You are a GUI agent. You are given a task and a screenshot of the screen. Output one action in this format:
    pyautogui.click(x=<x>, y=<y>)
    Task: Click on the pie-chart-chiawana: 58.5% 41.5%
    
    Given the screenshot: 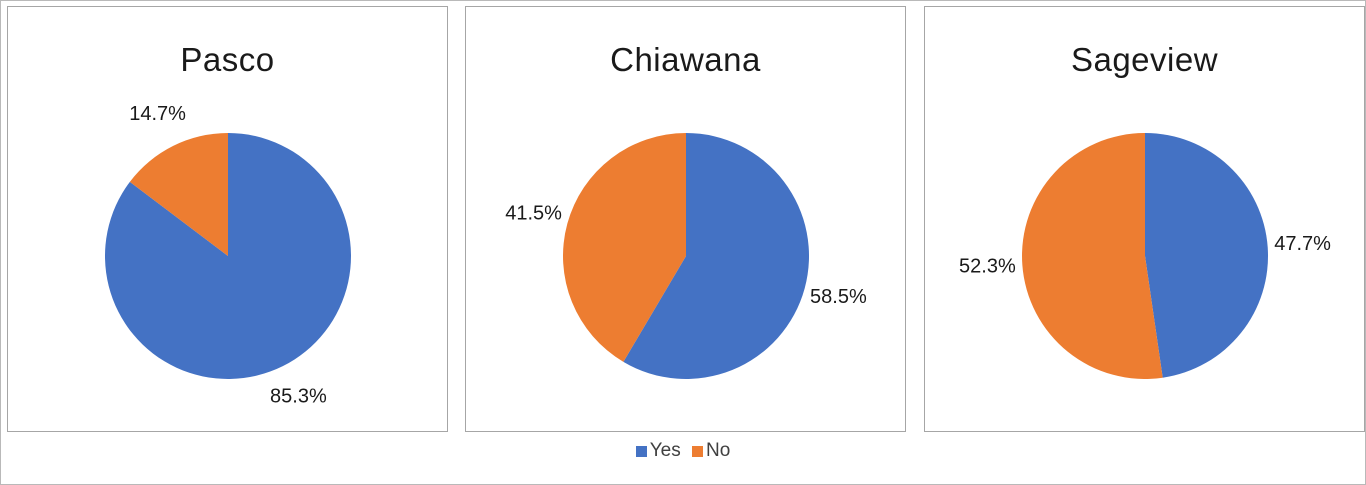 What is the action you would take?
    pyautogui.click(x=686, y=256)
    